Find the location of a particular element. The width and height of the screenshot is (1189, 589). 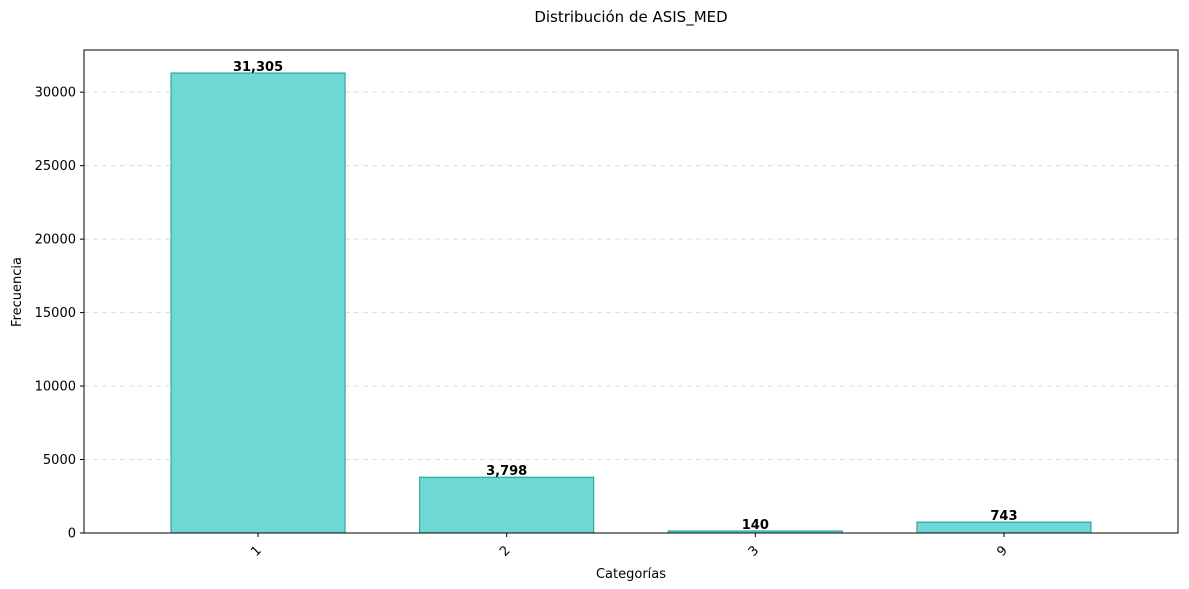

y-axis: 0 5000 10000 15000 20000 25000 30000 is located at coordinates (59, 314).